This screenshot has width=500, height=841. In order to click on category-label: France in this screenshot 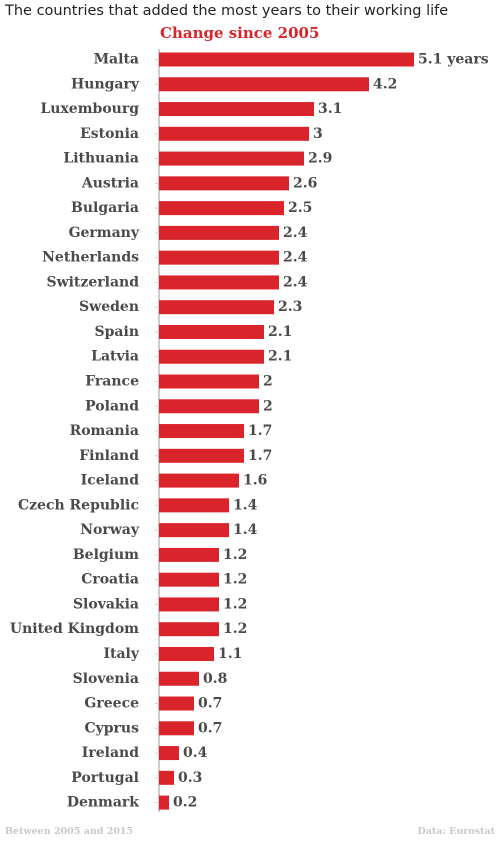, I will do `click(112, 382)`.